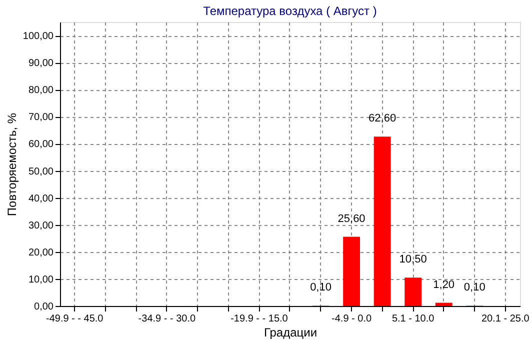 Image resolution: width=532 pixels, height=343 pixels. I want to click on y-tick-label: 0,00, so click(44, 307).